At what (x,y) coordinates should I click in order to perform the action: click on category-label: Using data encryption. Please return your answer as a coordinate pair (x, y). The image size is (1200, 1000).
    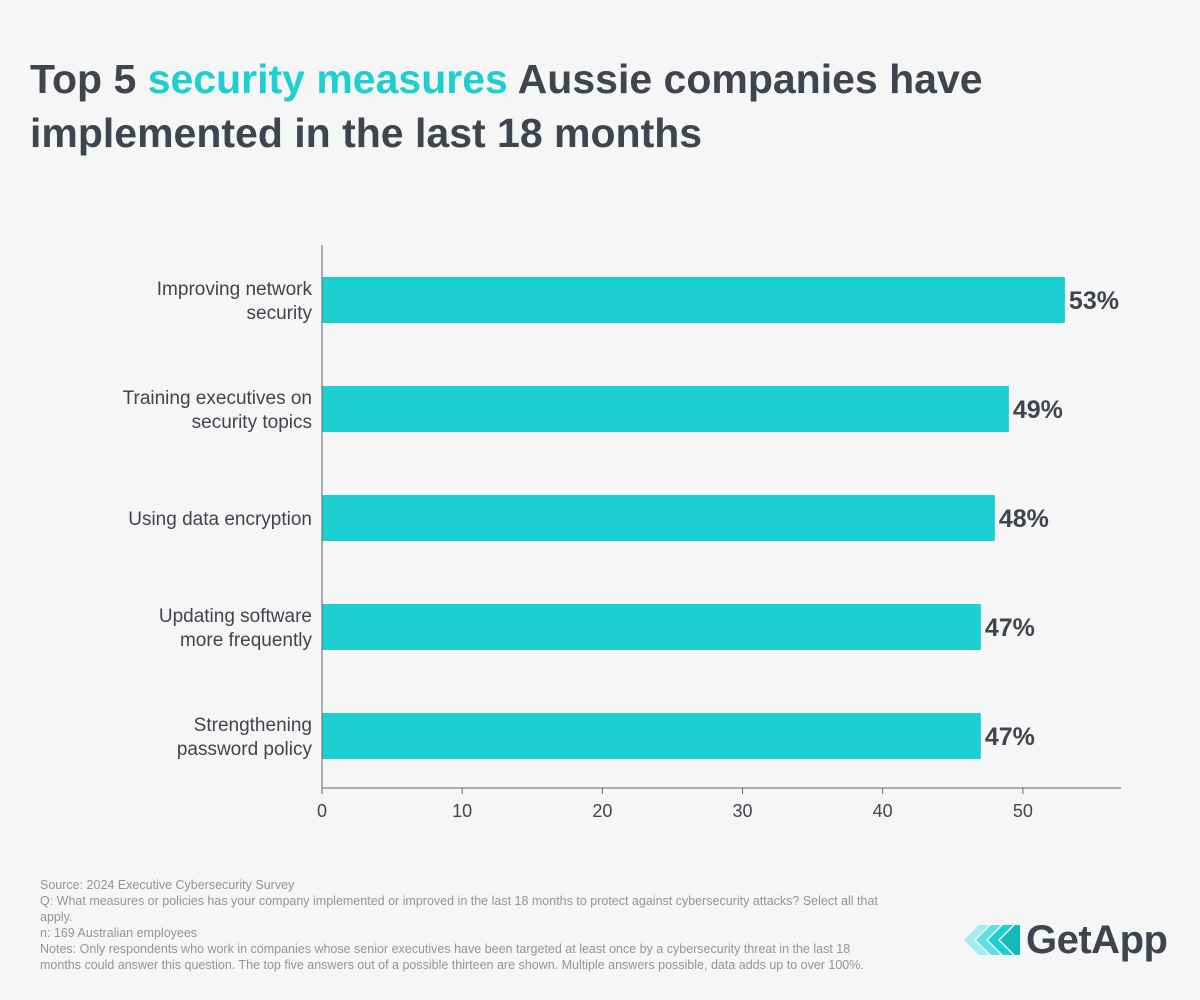
    Looking at the image, I should click on (220, 519).